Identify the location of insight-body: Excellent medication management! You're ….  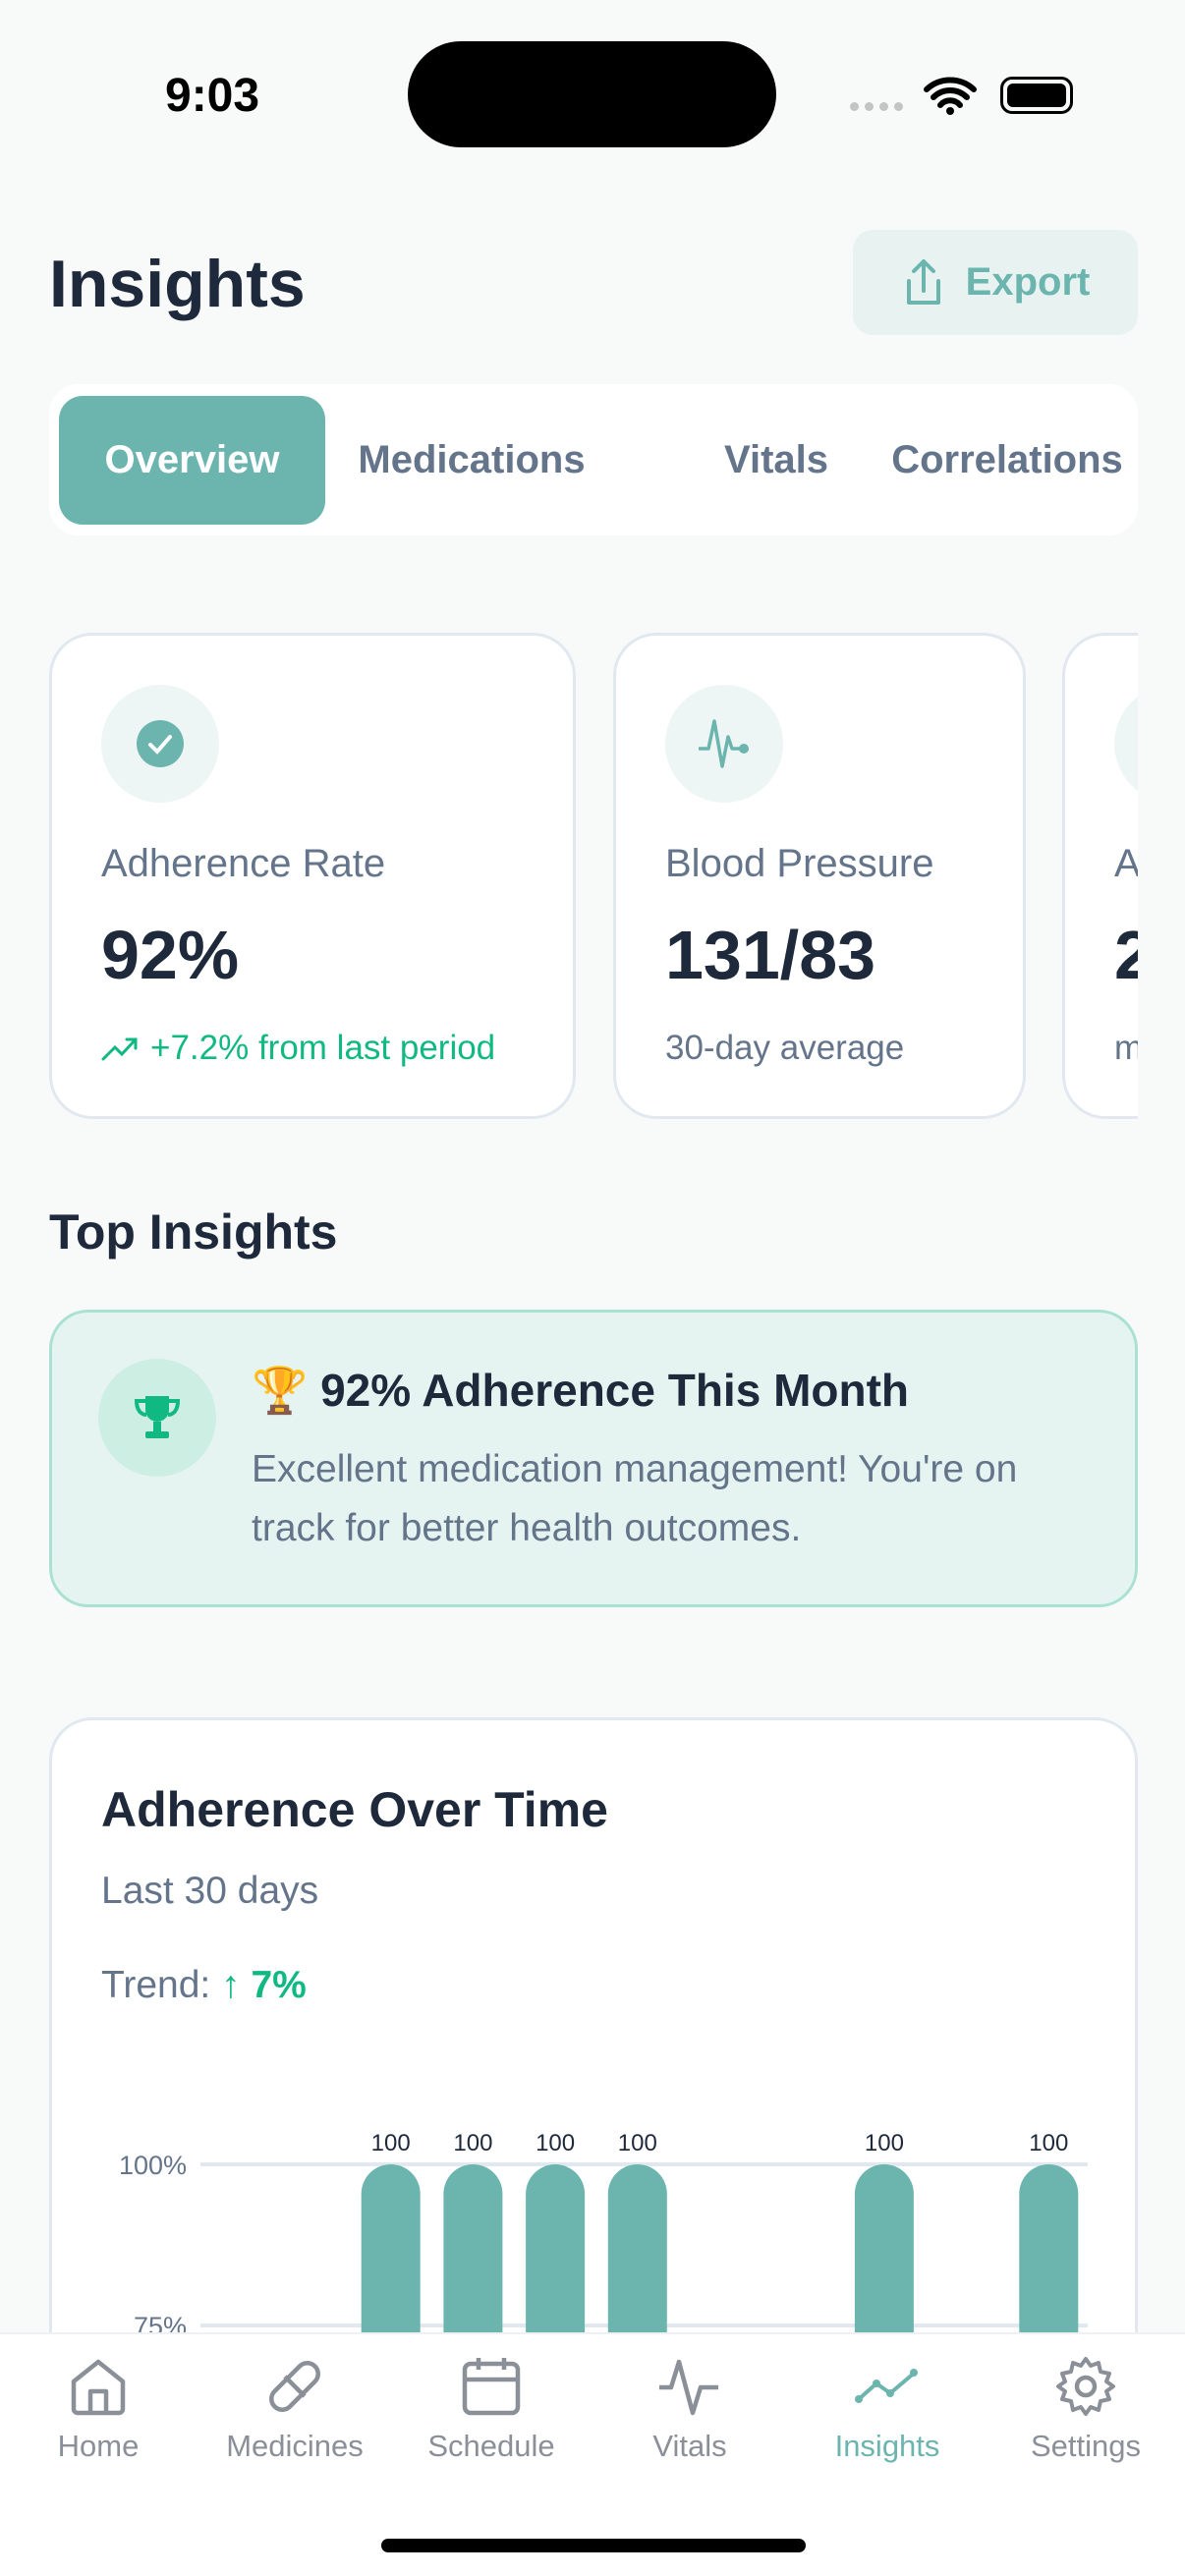
(635, 1498).